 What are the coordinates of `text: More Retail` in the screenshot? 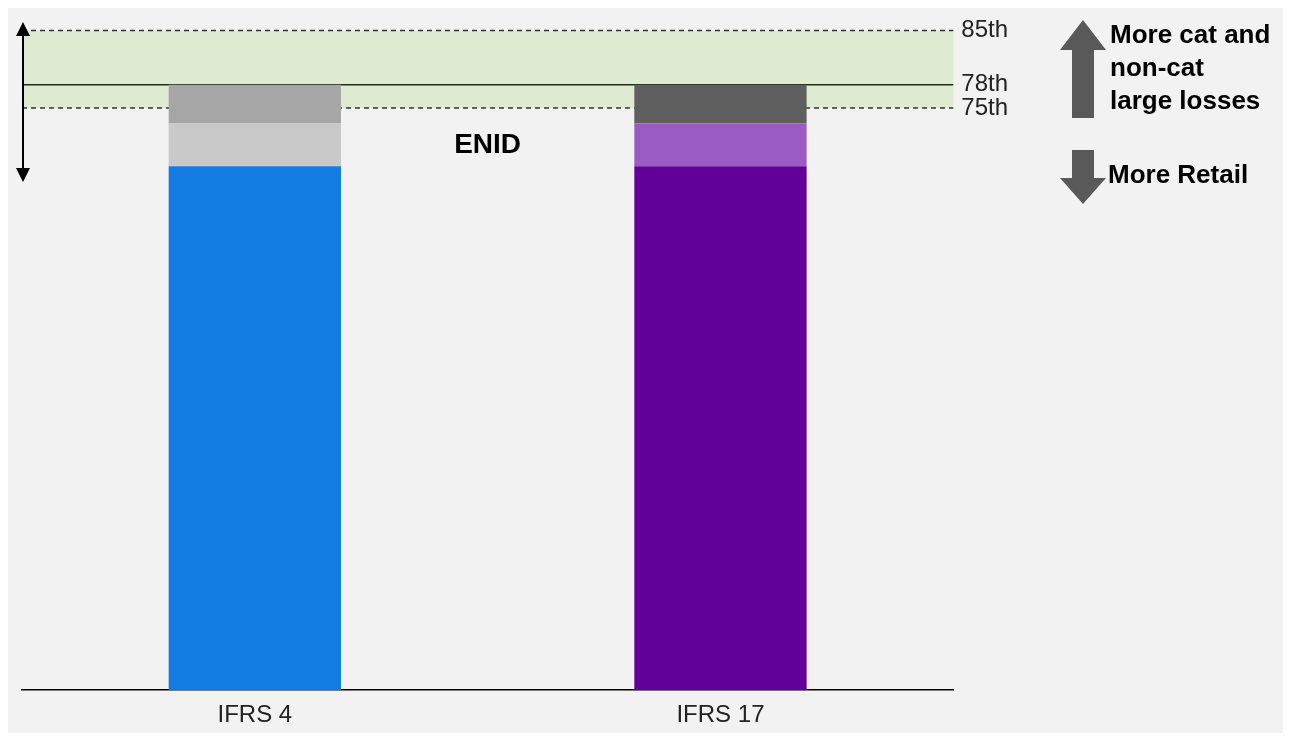 It's located at (1178, 174).